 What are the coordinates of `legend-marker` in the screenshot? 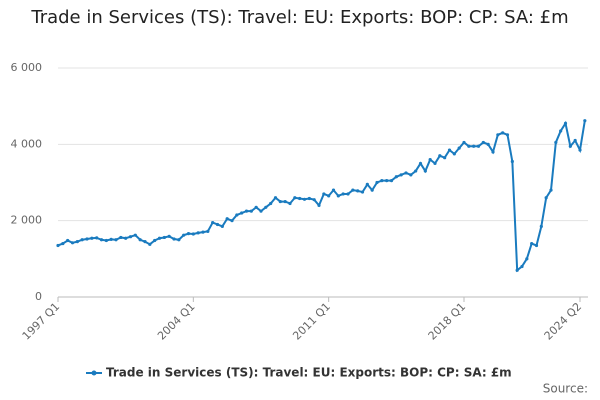 It's located at (94, 373).